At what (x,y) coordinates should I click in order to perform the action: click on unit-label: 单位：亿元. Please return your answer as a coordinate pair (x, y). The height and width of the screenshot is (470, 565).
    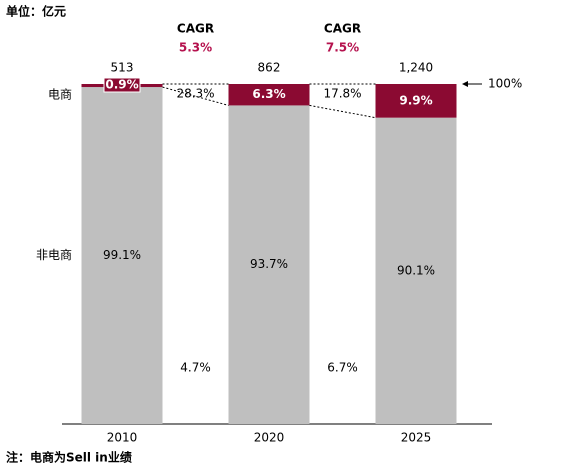
    Looking at the image, I should click on (36, 11).